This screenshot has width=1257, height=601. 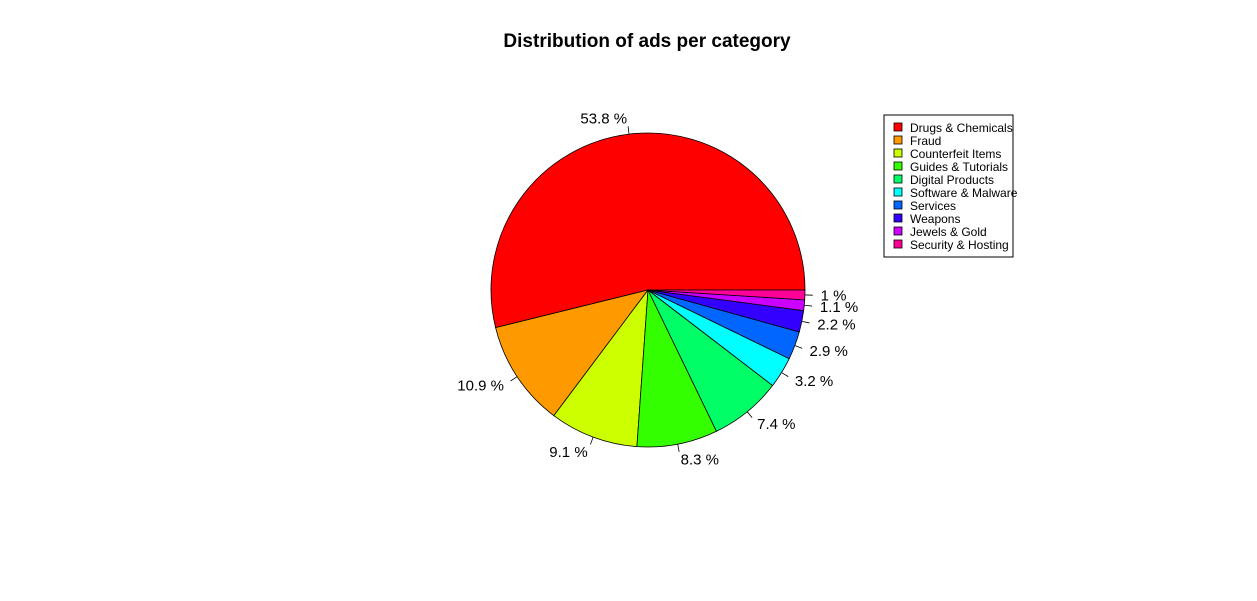 What do you see at coordinates (933, 206) in the screenshot?
I see `legend-entry-label: Services` at bounding box center [933, 206].